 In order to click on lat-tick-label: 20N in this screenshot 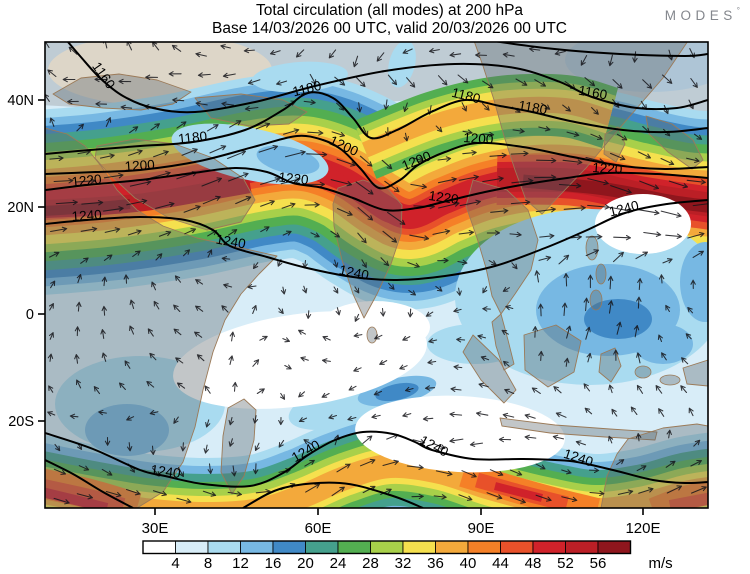, I will do `click(20, 208)`.